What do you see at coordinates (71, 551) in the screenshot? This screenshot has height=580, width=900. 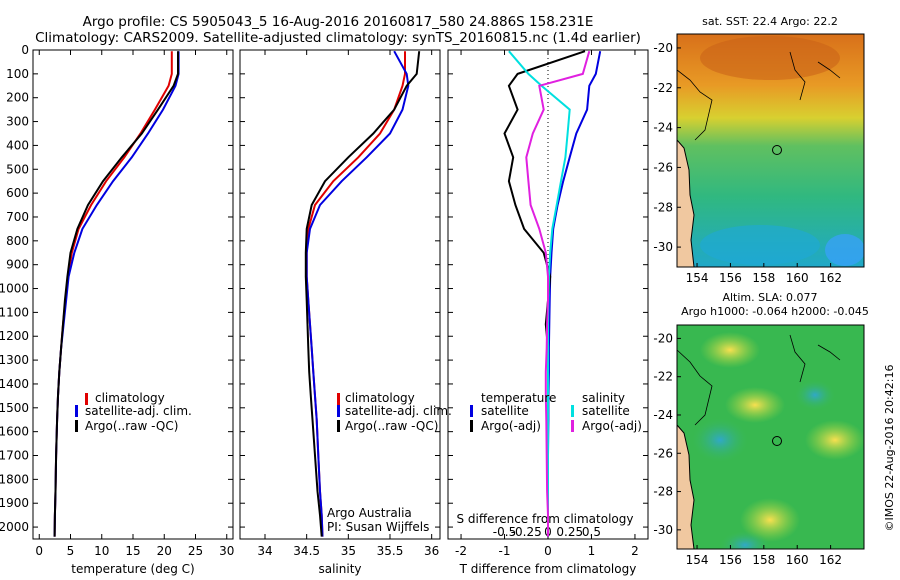 I see `x-tick-label: 5` at bounding box center [71, 551].